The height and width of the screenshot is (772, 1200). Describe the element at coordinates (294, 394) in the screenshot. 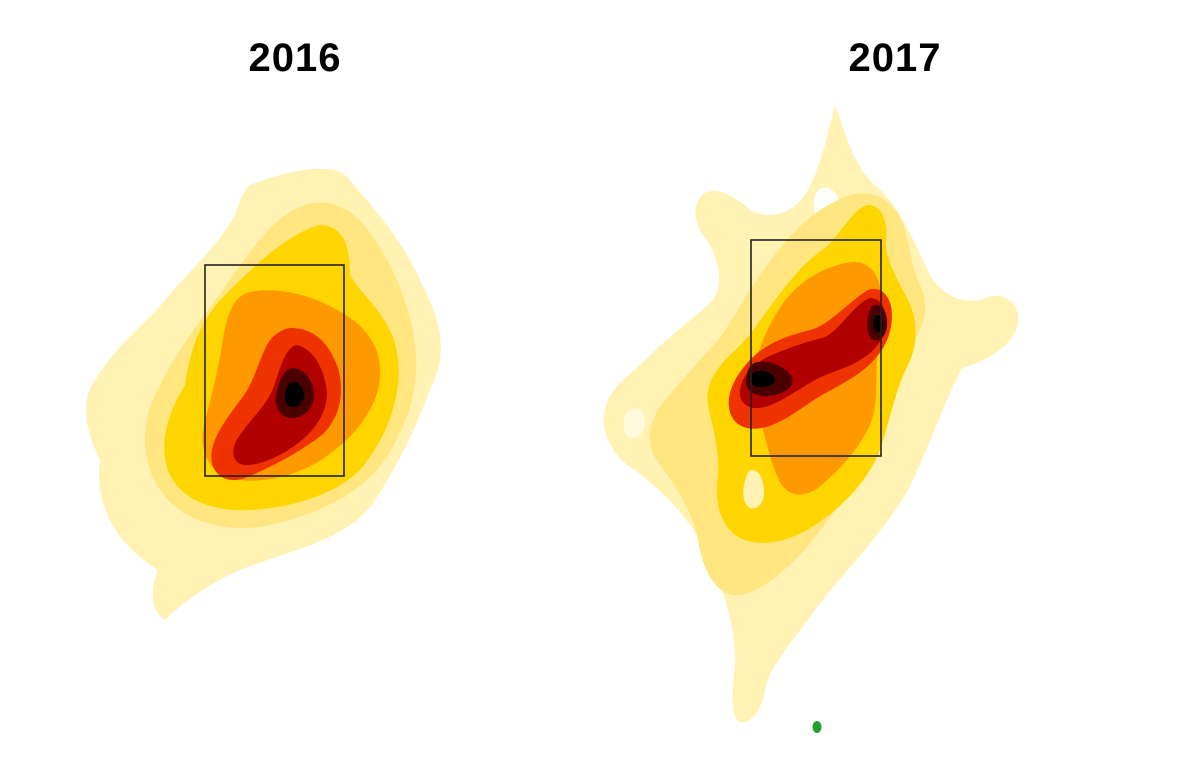

I see `density-peak` at that location.